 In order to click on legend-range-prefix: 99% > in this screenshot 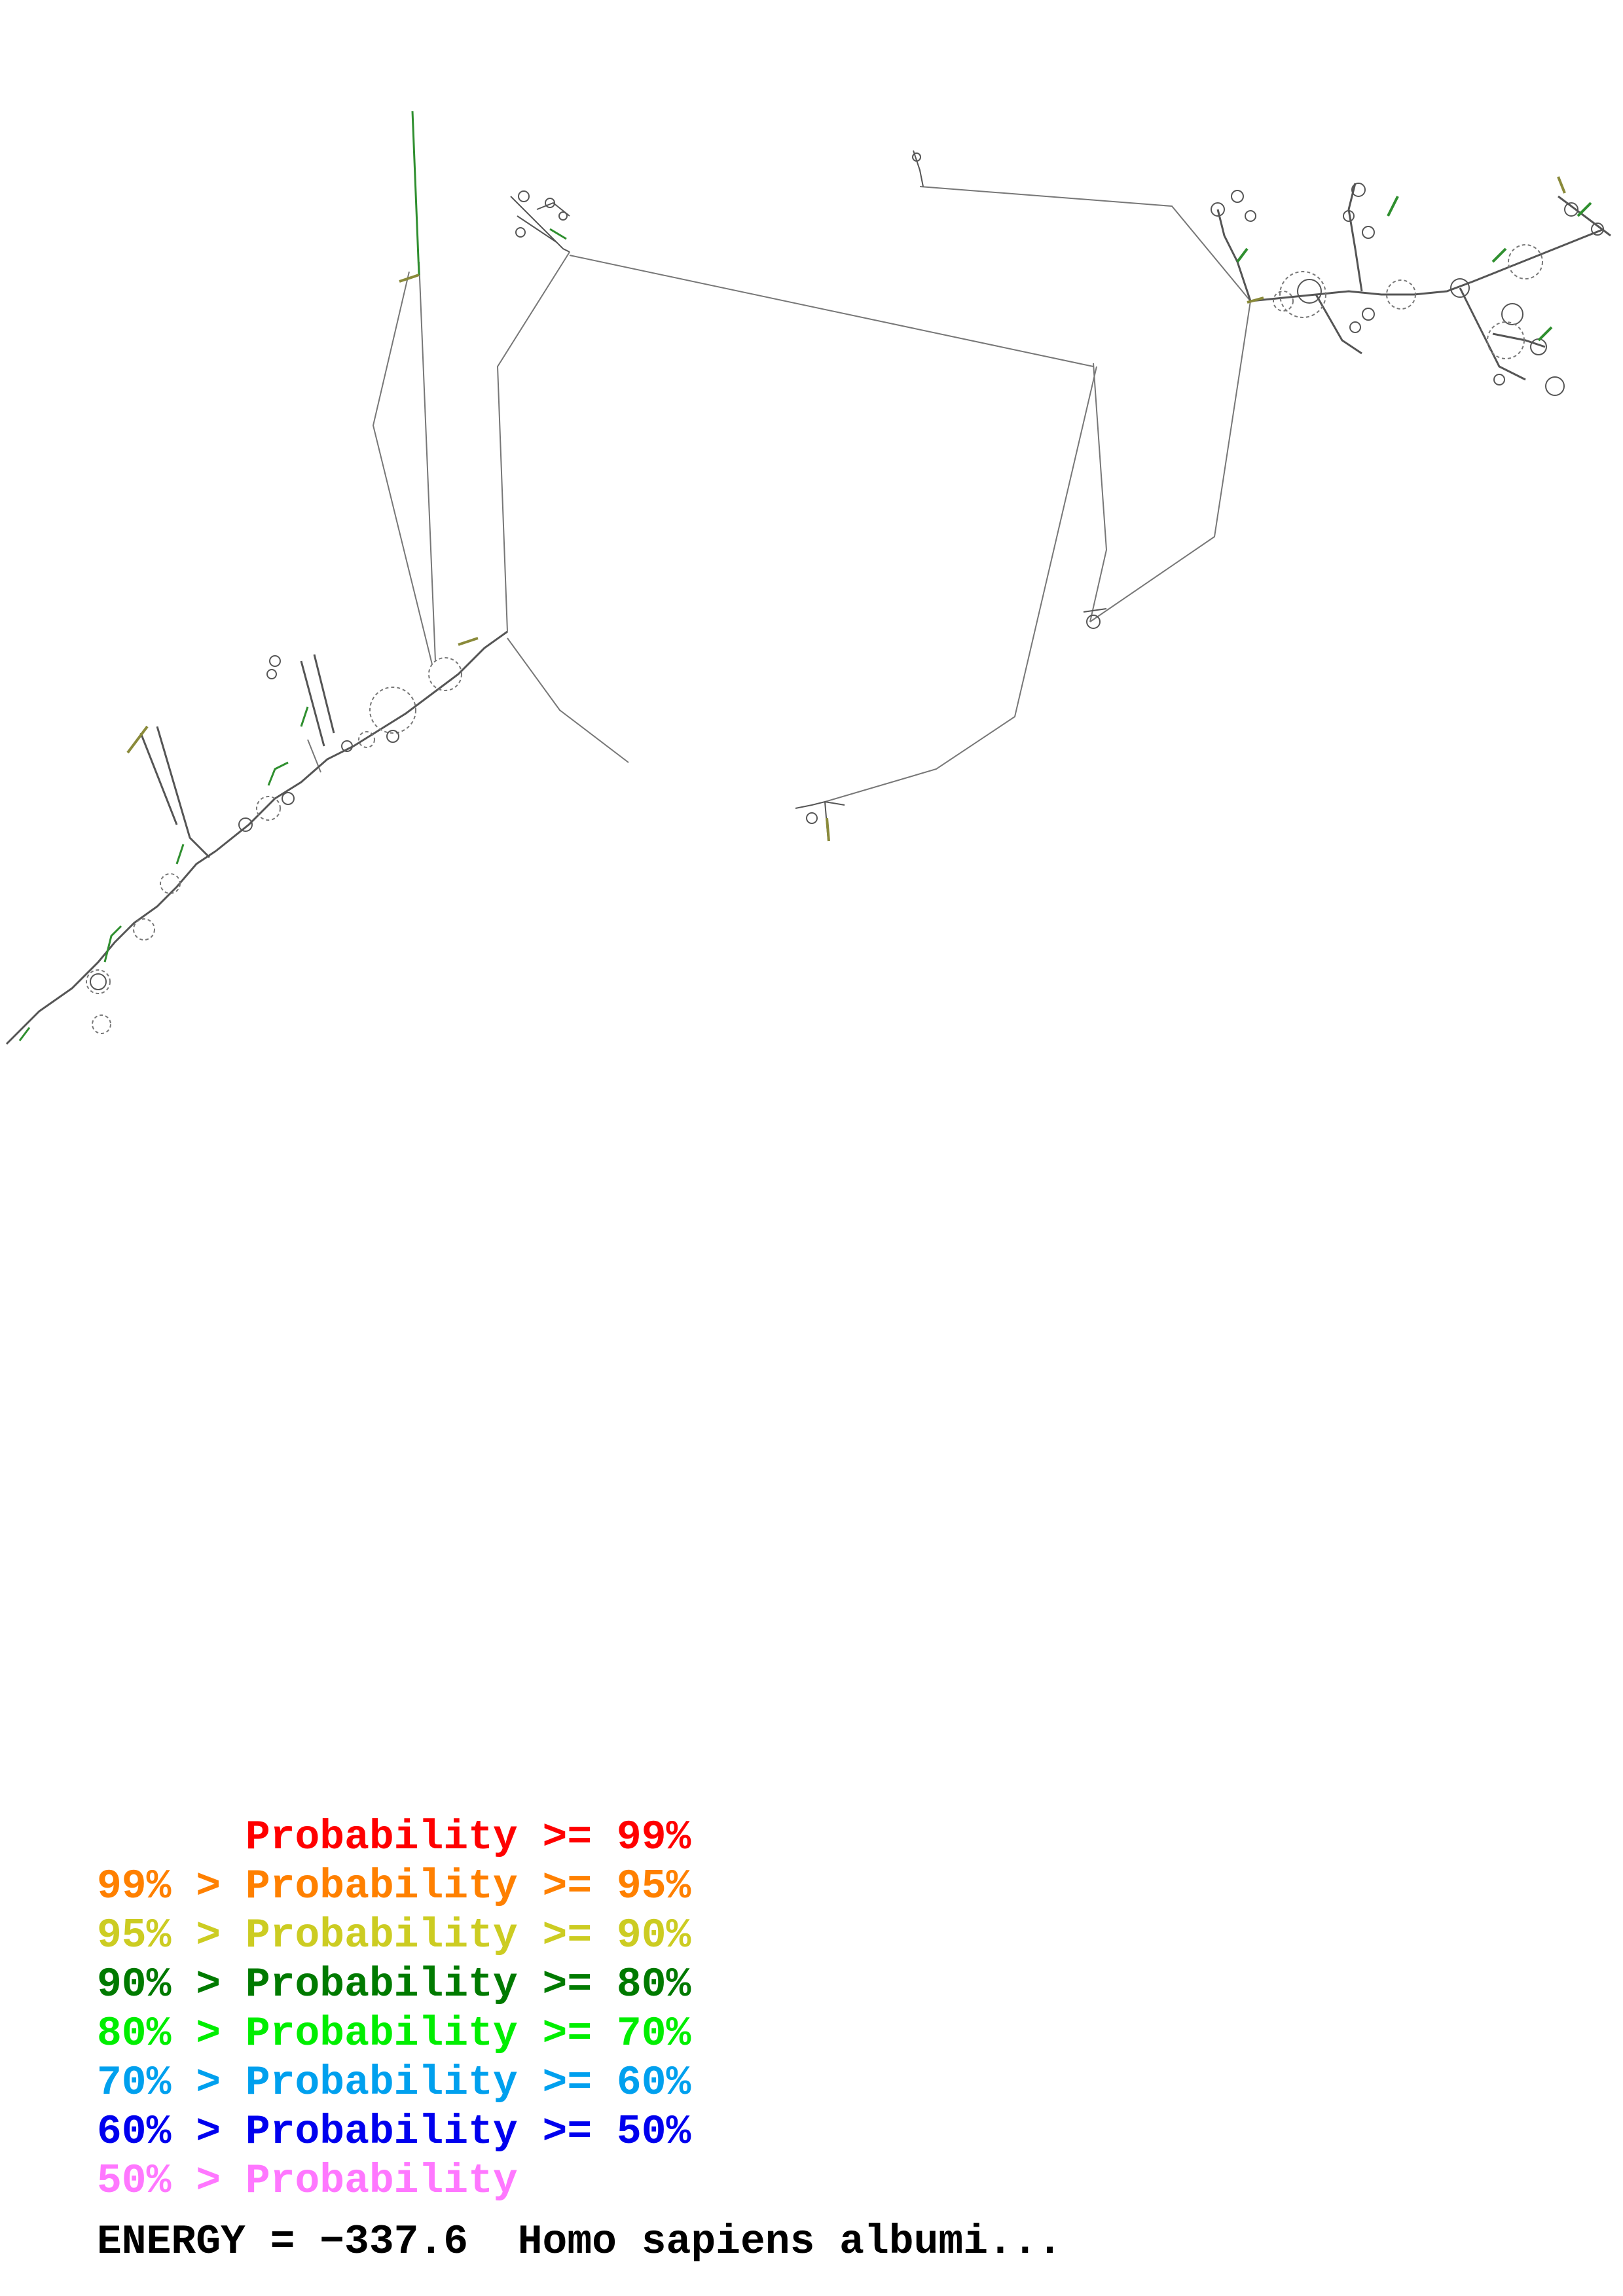, I will do `click(171, 1886)`.